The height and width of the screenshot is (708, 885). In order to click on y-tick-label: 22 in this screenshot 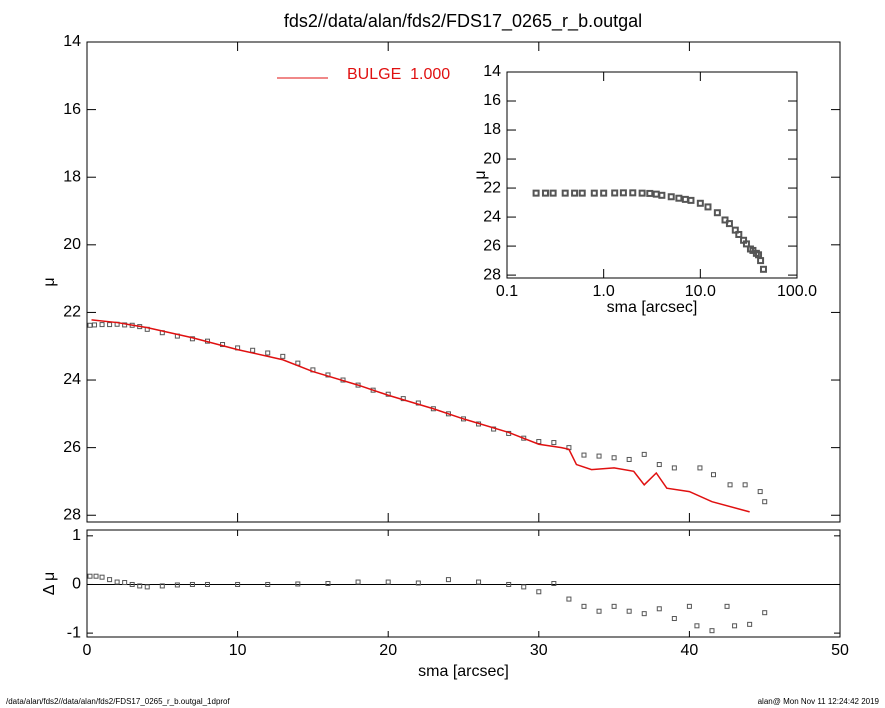, I will do `click(492, 187)`.